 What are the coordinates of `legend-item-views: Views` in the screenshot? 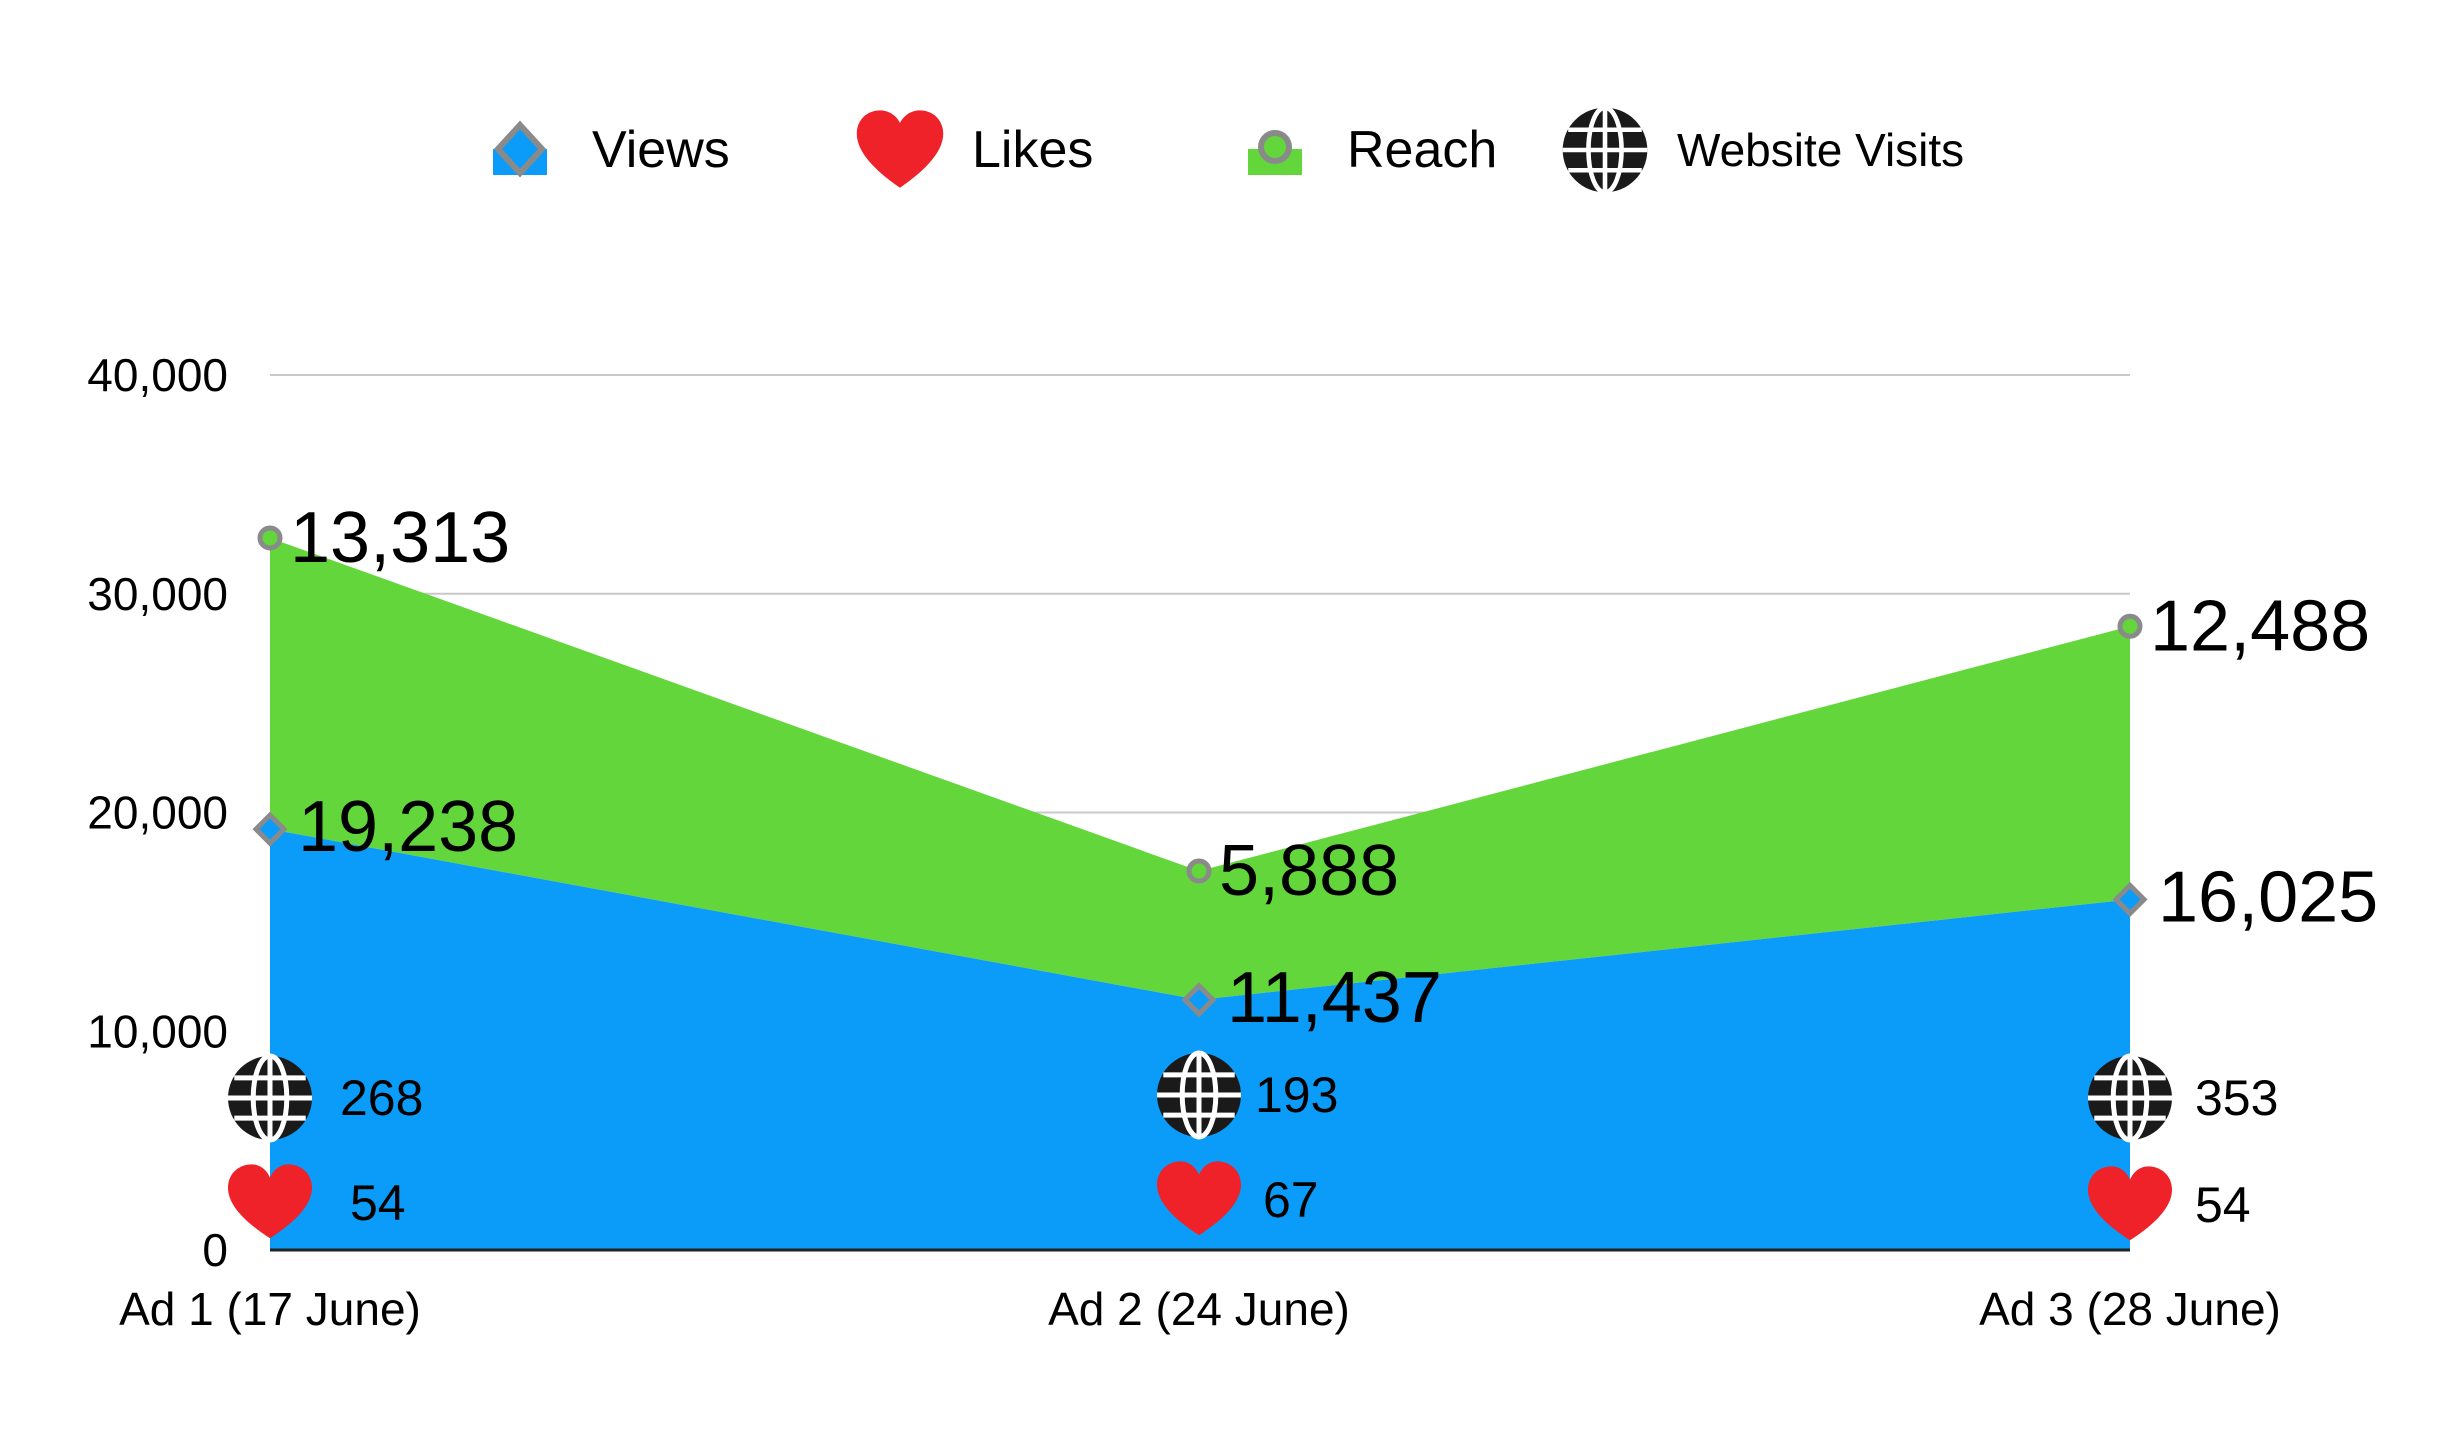 It's located at (600, 150).